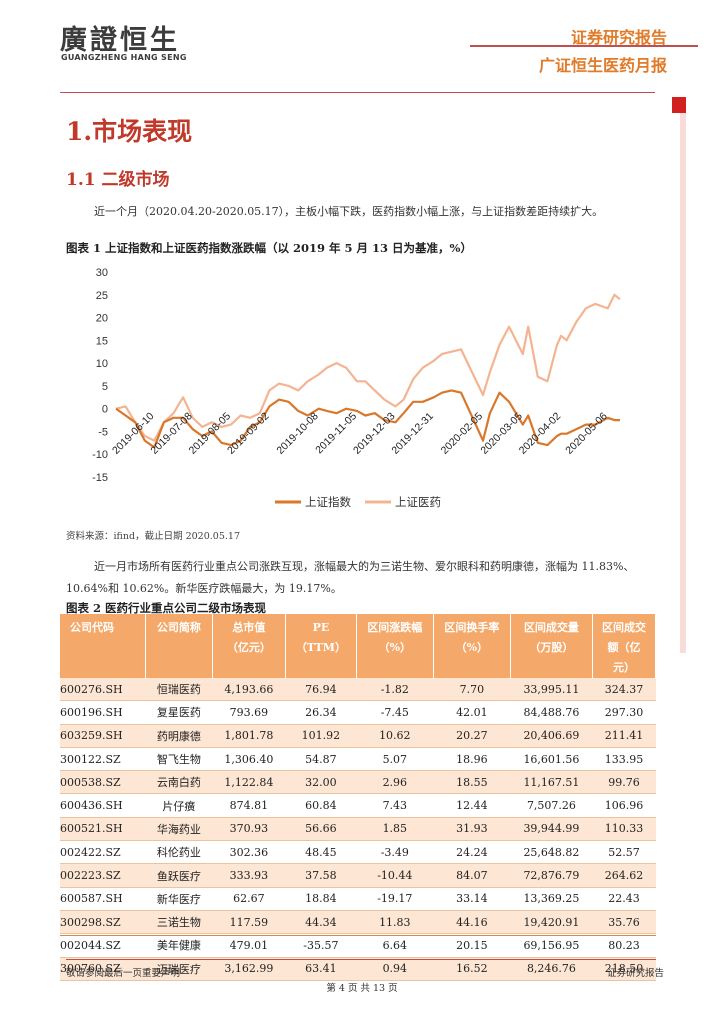  I want to click on table-cell: 603259.SH, so click(103, 736).